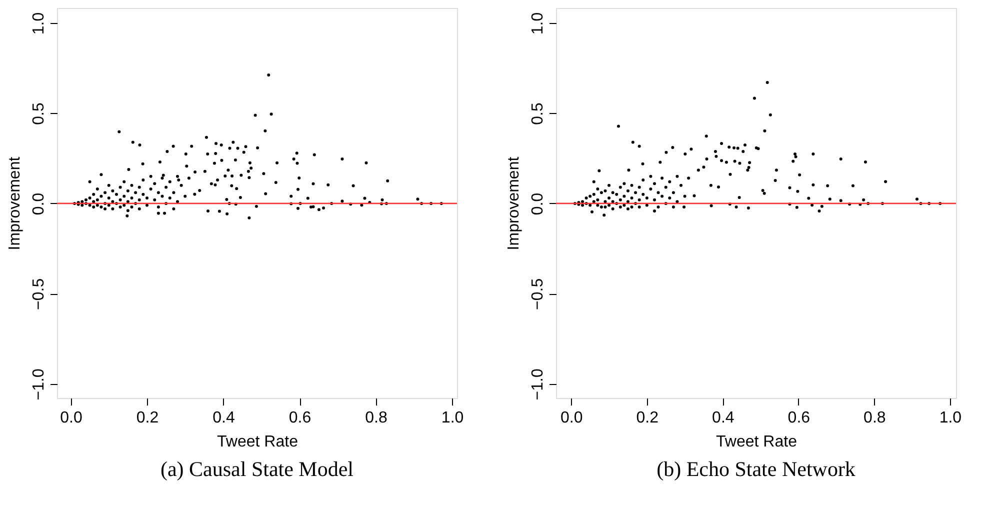 The image size is (985, 506). What do you see at coordinates (257, 469) in the screenshot?
I see `text: (a) Causal State Model` at bounding box center [257, 469].